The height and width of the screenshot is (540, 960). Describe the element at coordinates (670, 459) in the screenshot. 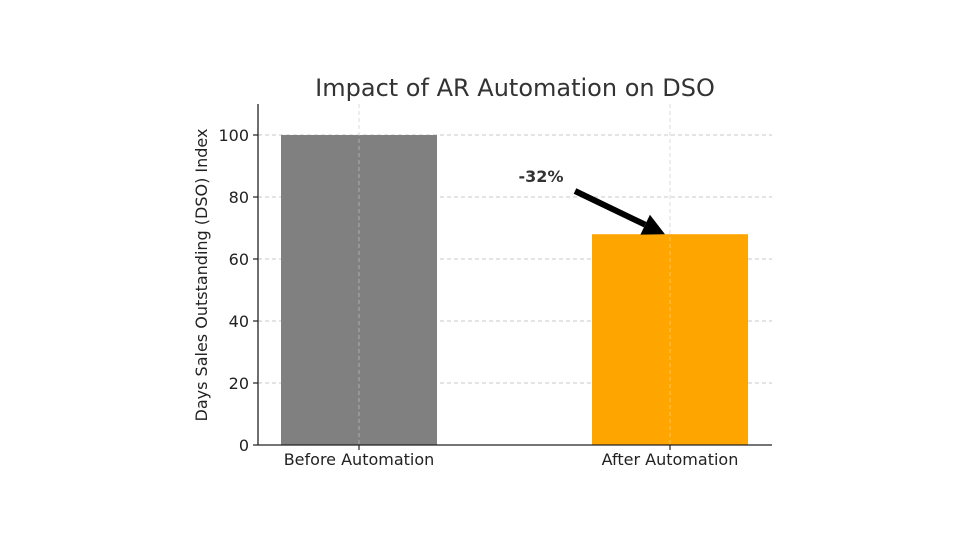

I see `x-tick-label: After Automation` at that location.